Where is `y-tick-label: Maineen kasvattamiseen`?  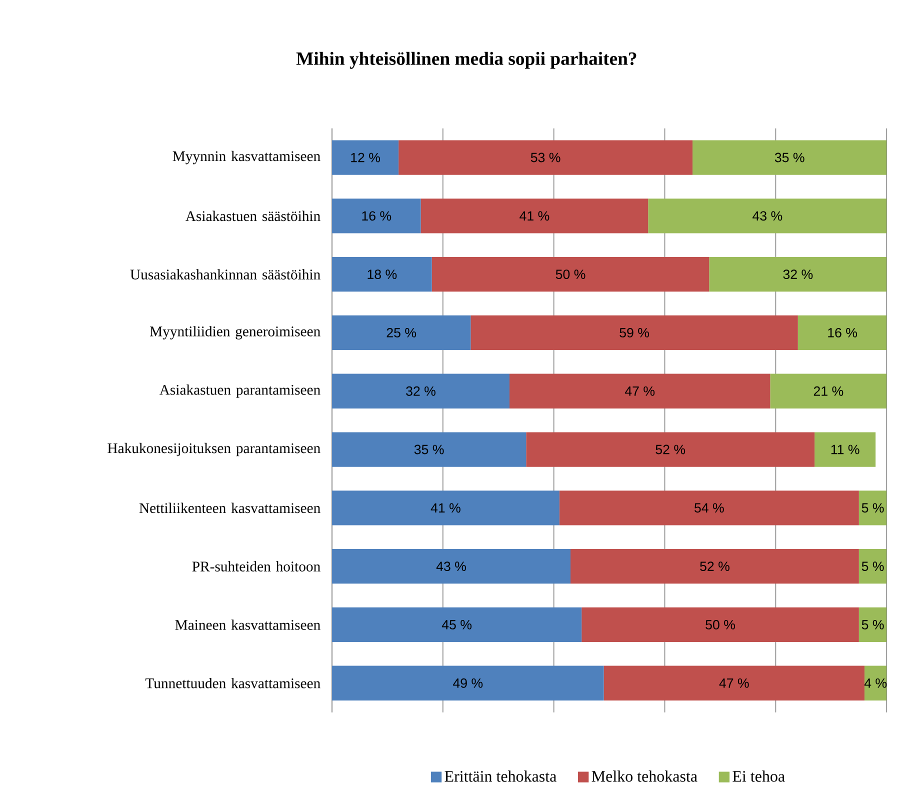
y-tick-label: Maineen kasvattamiseen is located at coordinates (247, 625).